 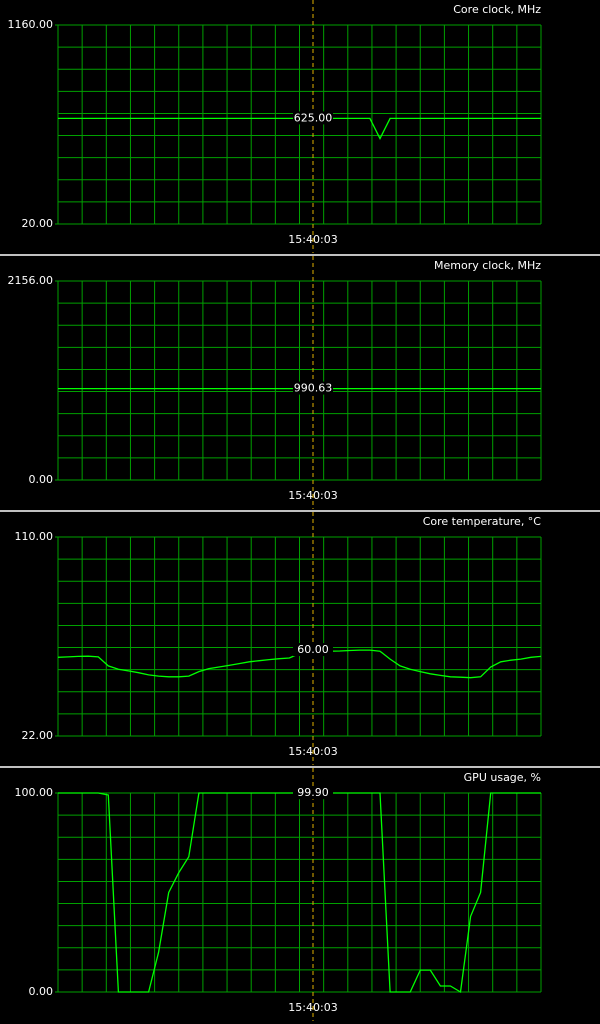 I want to click on cursor-value: 60.00, so click(x=313, y=649).